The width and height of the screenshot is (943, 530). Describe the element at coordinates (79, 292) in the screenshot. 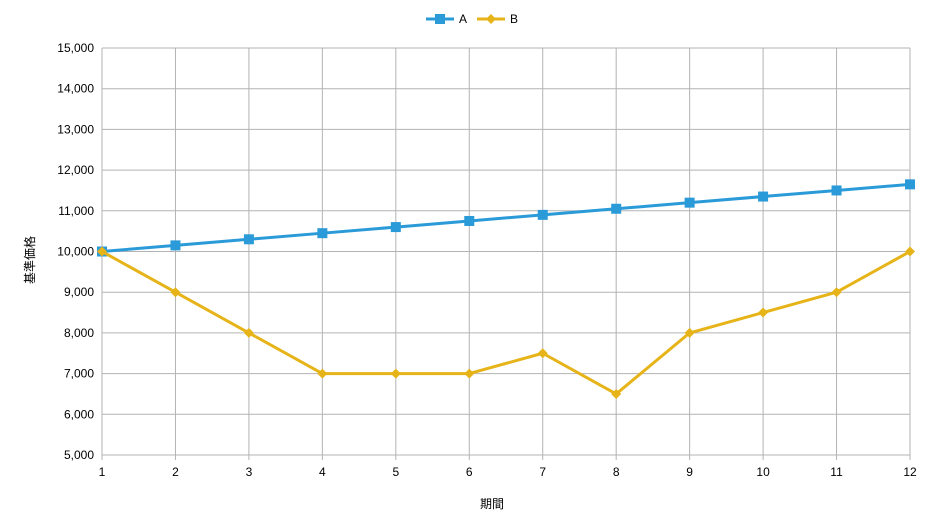

I see `y-tick-label: 9,000` at that location.